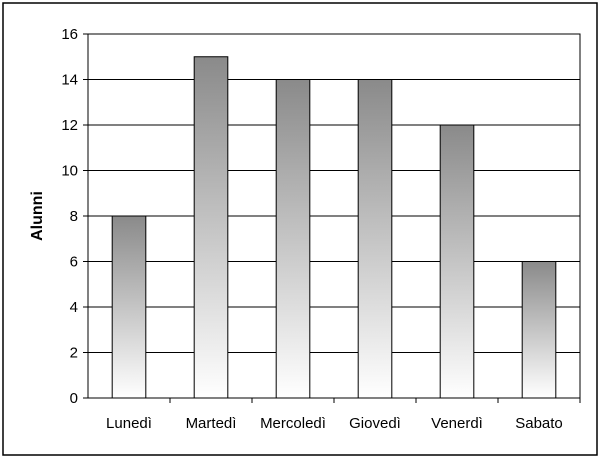 The image size is (600, 460). I want to click on x-category-label: Venerdì, so click(457, 423).